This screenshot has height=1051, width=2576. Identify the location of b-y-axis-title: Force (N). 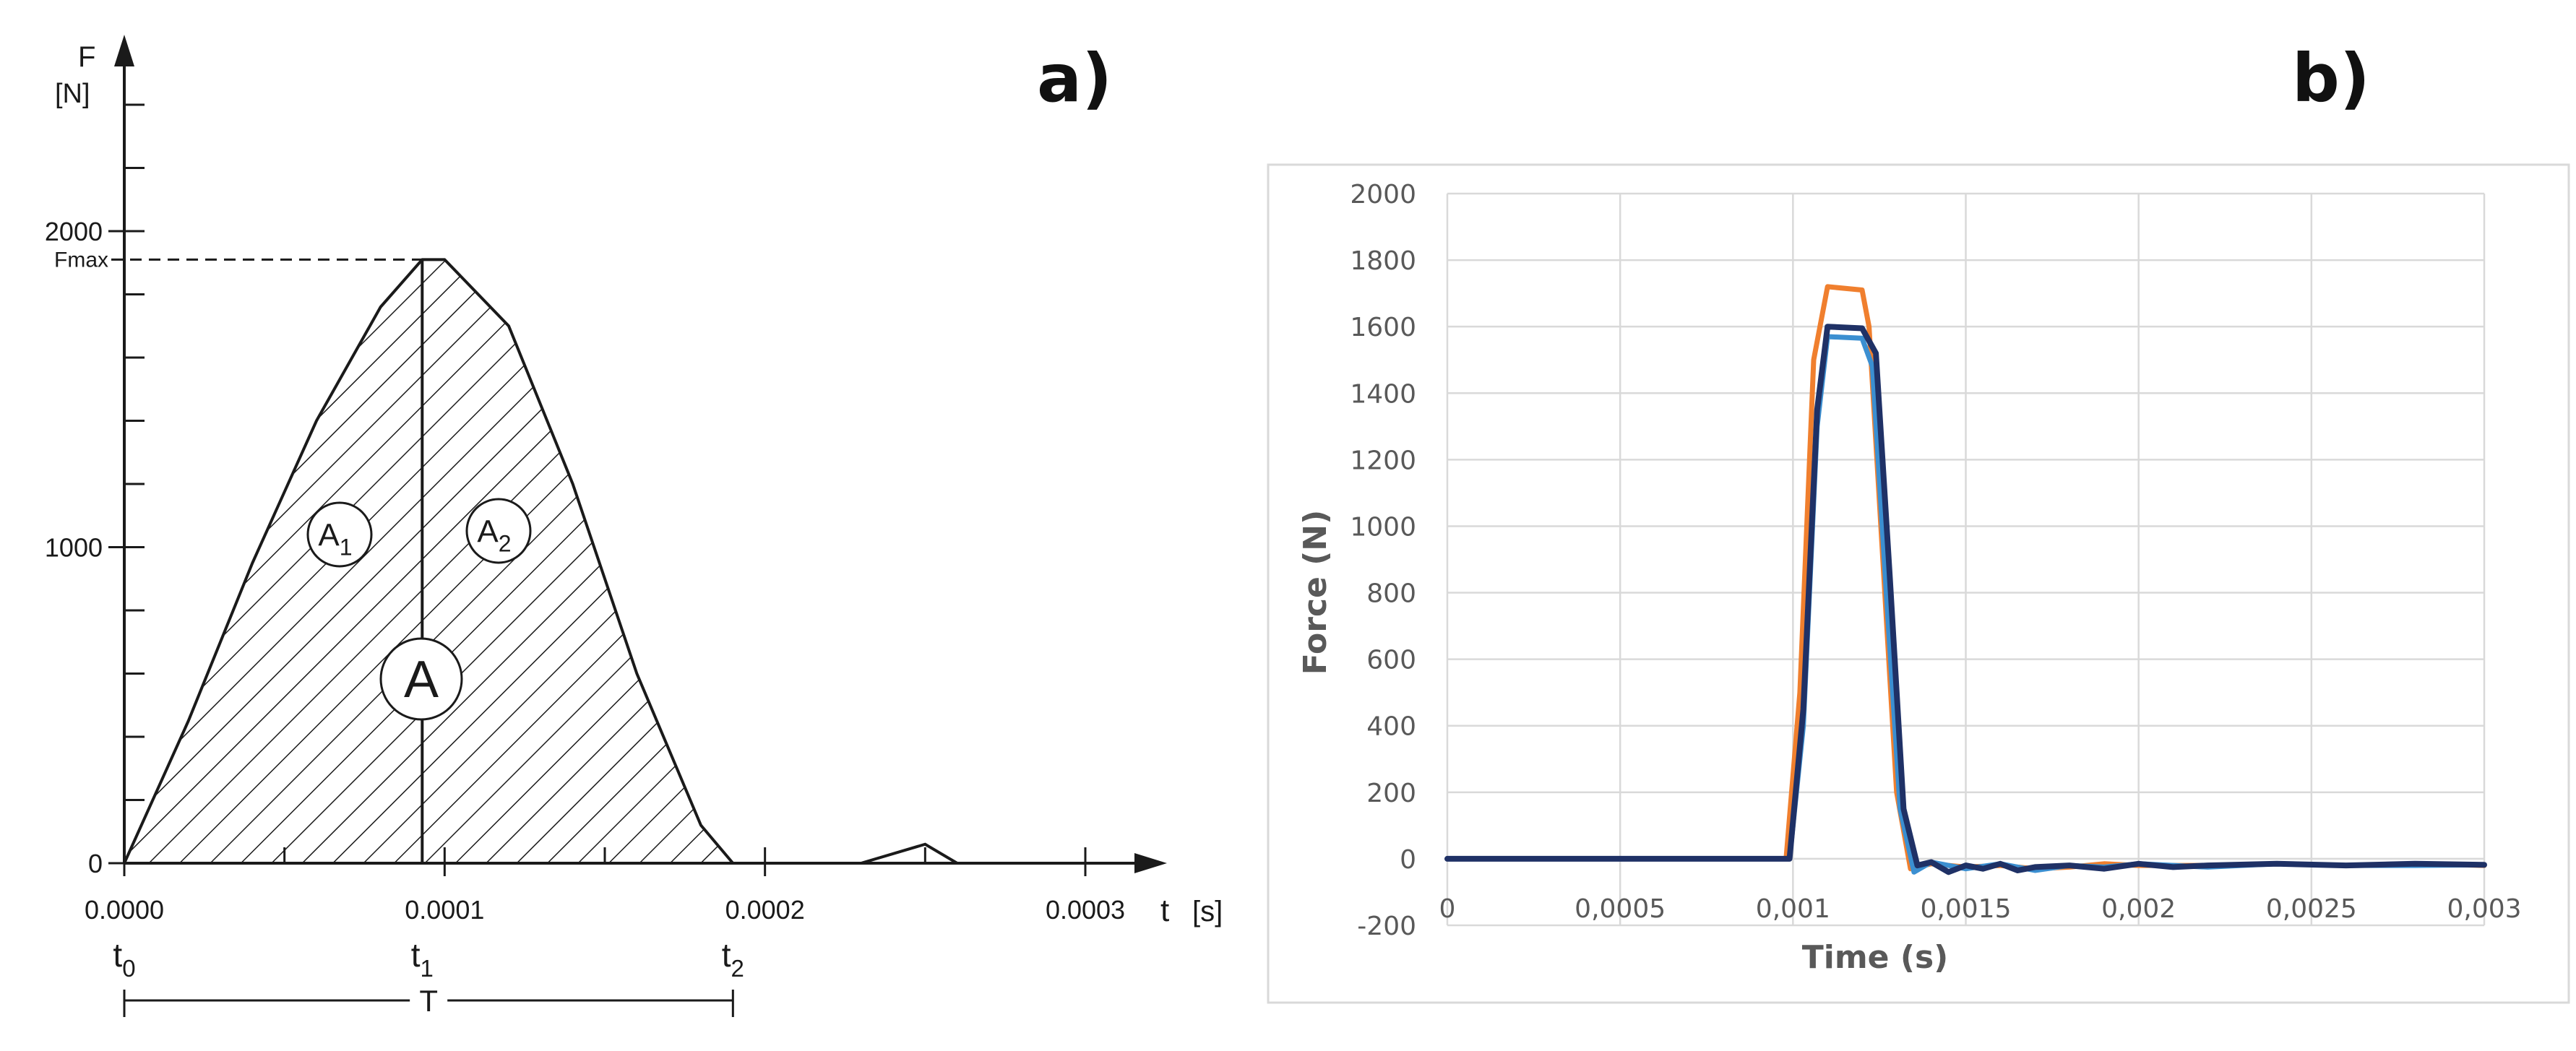
(1315, 592).